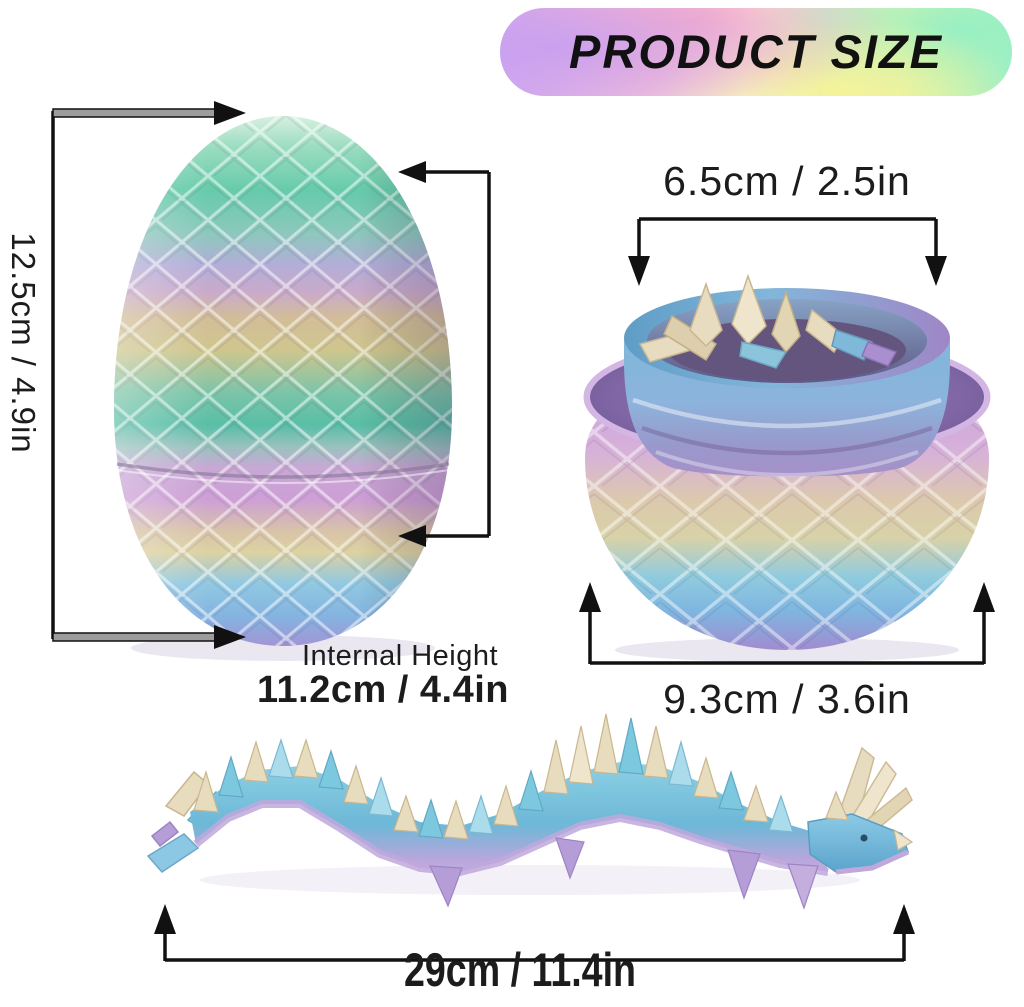 Image resolution: width=1024 pixels, height=1007 pixels. What do you see at coordinates (23, 343) in the screenshot?
I see `egg-height-label: 12.5cm / 4.9in` at bounding box center [23, 343].